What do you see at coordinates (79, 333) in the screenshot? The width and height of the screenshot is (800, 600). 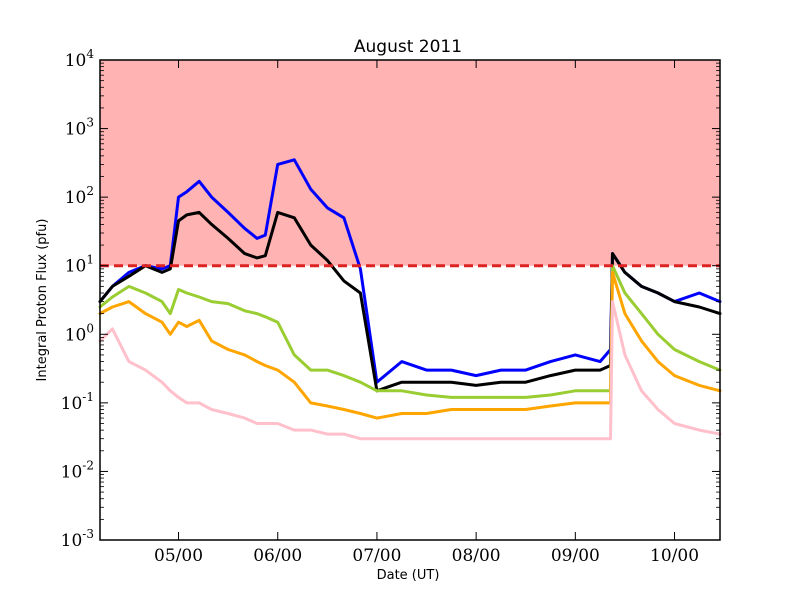 I see `y-tick-label: 10⁰` at bounding box center [79, 333].